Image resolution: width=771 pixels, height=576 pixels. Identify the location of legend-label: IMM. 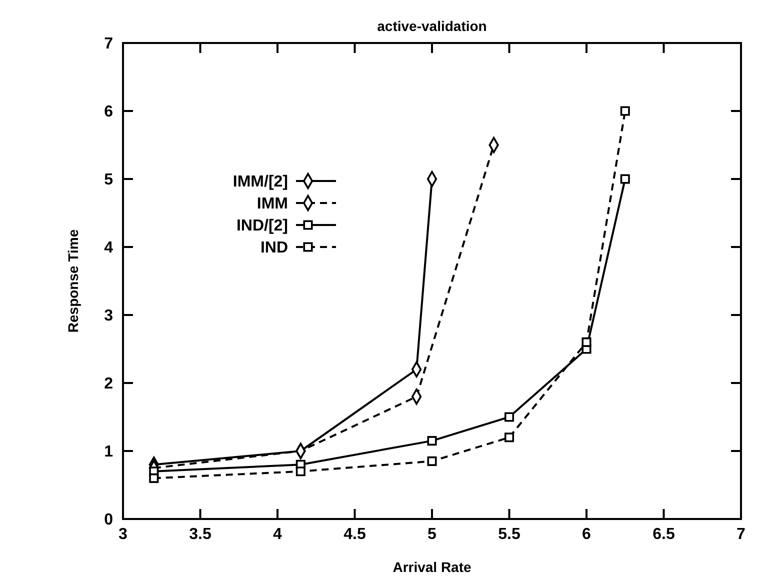
(272, 204).